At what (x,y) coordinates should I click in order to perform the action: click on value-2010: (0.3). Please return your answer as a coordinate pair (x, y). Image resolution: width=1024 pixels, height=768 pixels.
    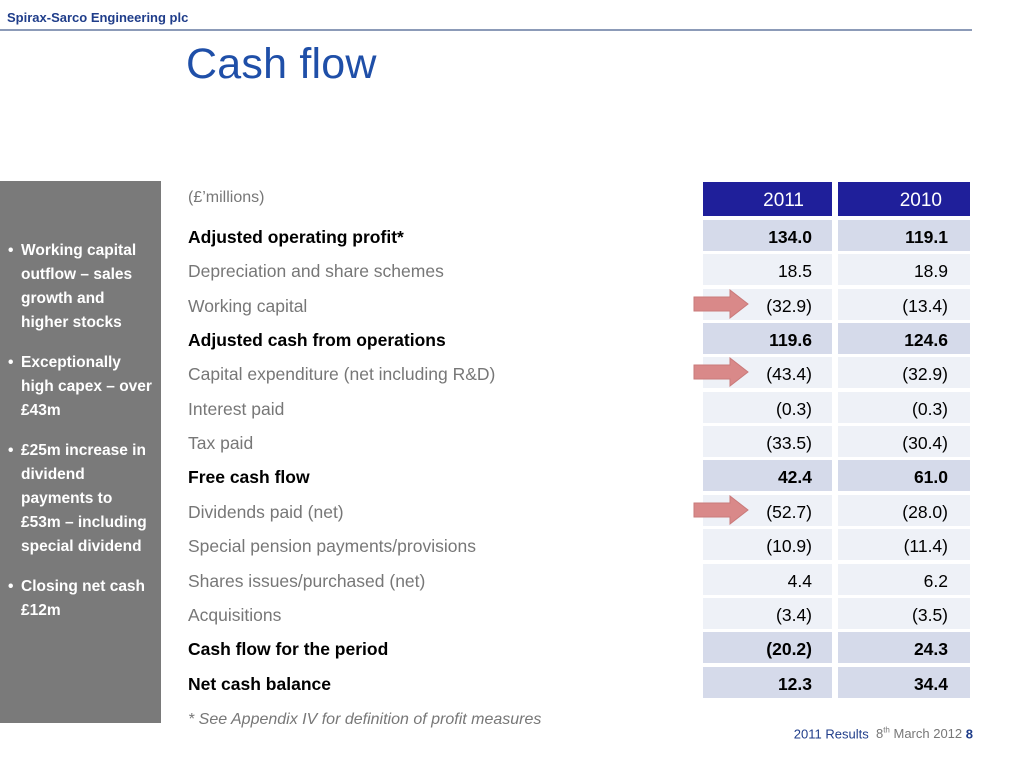
    Looking at the image, I should click on (904, 407).